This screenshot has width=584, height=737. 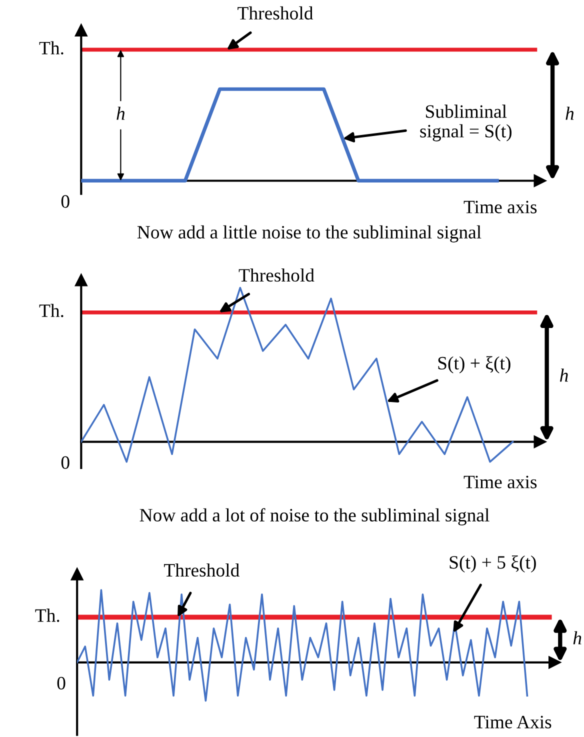 What do you see at coordinates (120, 113) in the screenshot?
I see `annotation: h` at bounding box center [120, 113].